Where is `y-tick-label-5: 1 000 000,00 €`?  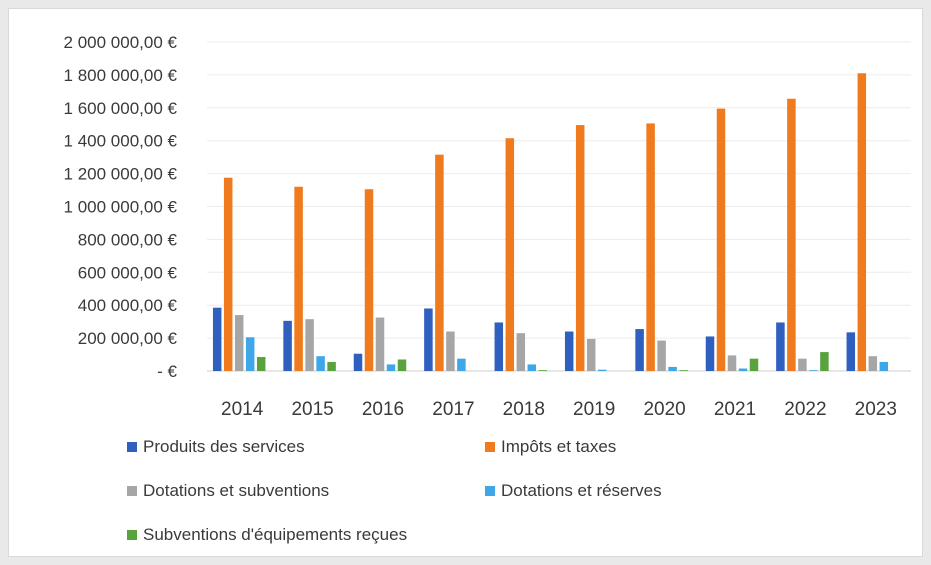
y-tick-label-5: 1 000 000,00 € is located at coordinates (121, 207).